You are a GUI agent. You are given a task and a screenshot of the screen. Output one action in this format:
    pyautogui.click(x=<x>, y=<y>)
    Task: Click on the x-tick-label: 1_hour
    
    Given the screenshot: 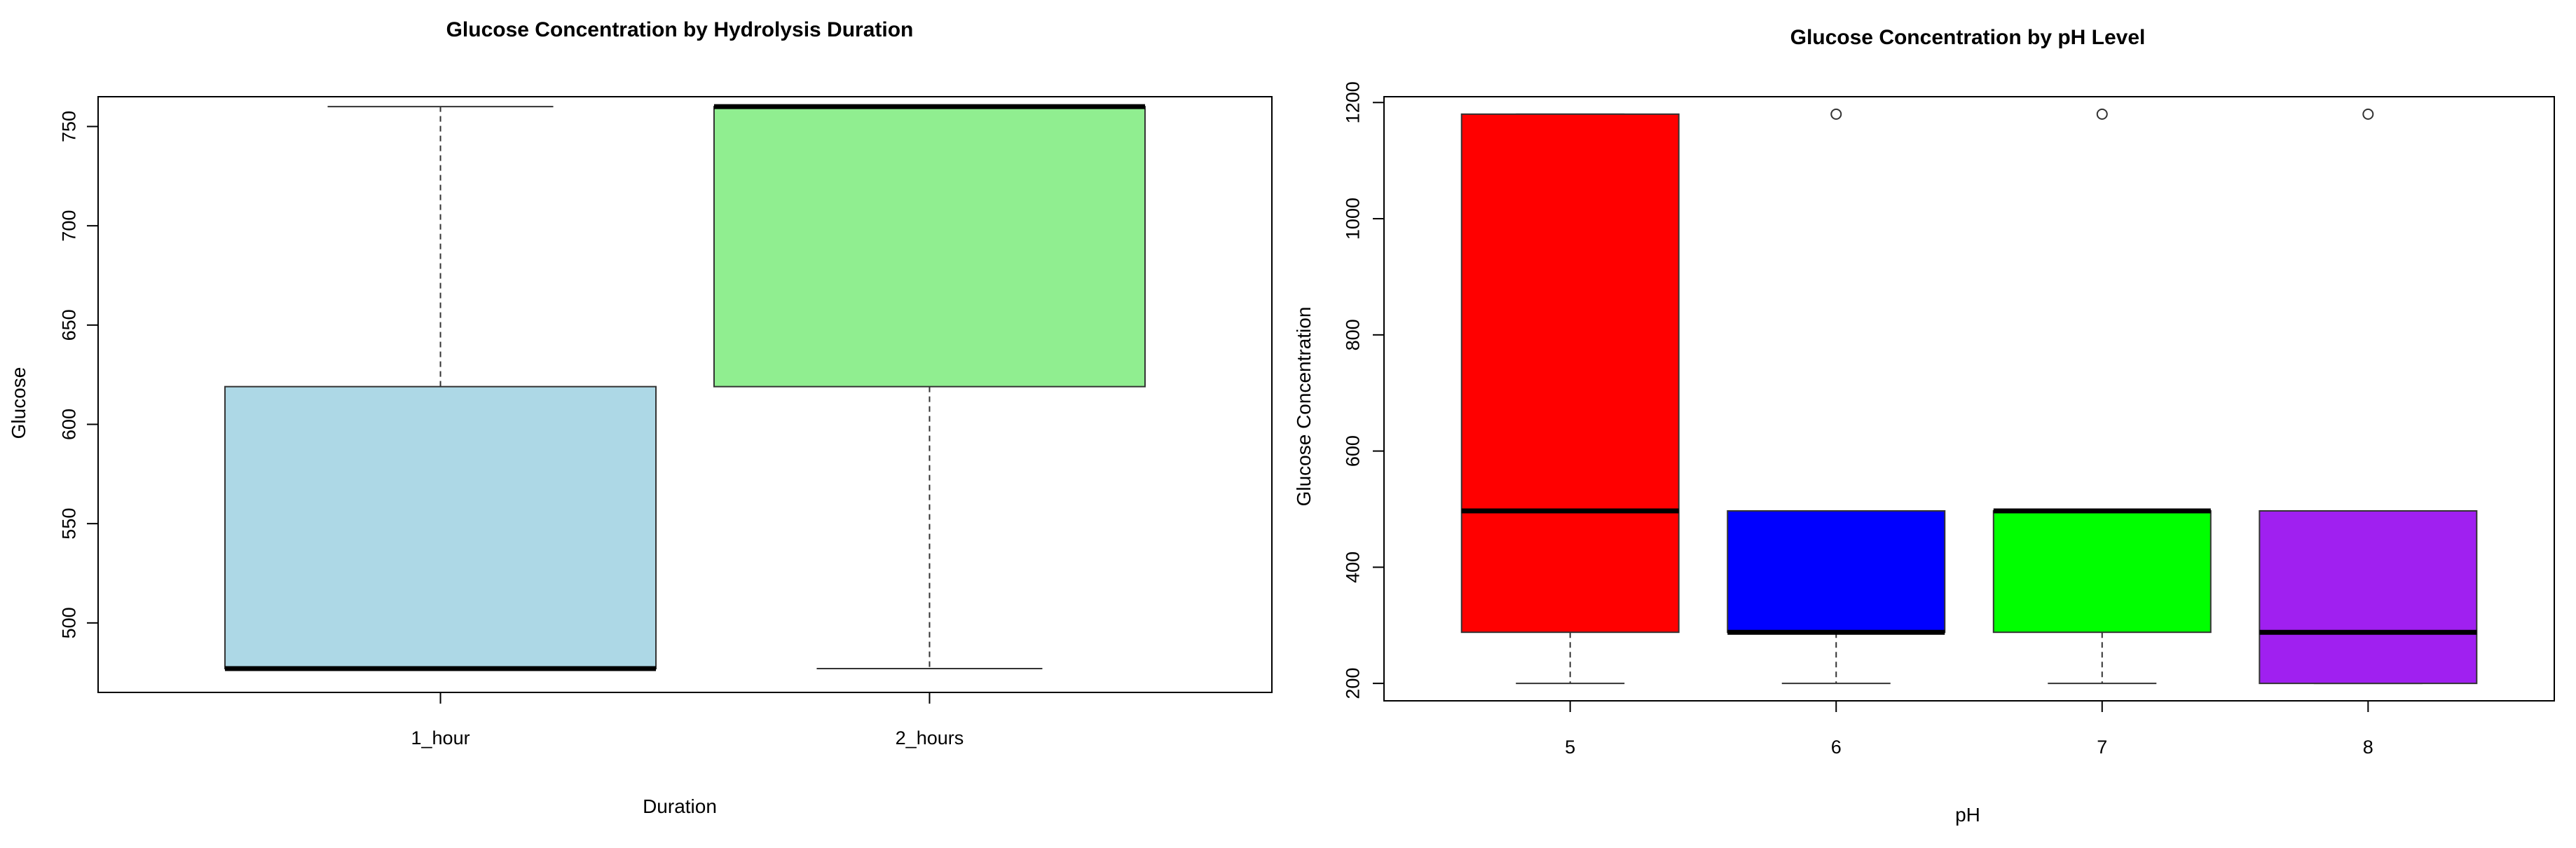 What is the action you would take?
    pyautogui.click(x=440, y=737)
    